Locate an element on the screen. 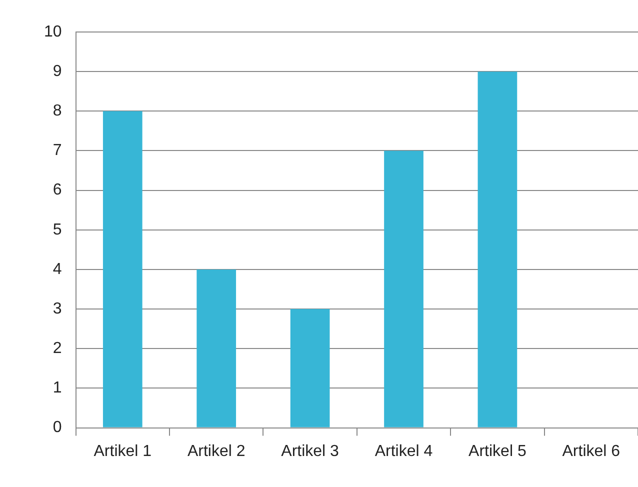 This screenshot has height=487, width=638. x-tick-label: Artikel 4 is located at coordinates (403, 451).